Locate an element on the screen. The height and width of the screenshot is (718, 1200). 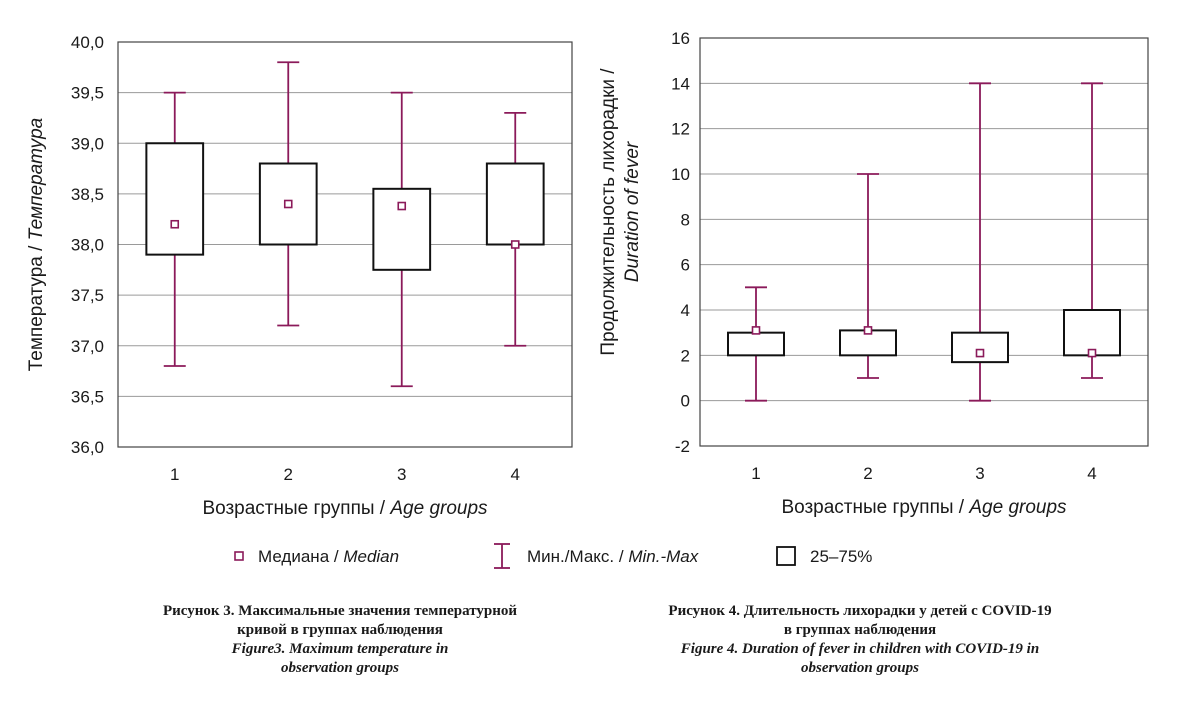
minmax-legend-ru: Мин./Макс. / is located at coordinates (577, 556).